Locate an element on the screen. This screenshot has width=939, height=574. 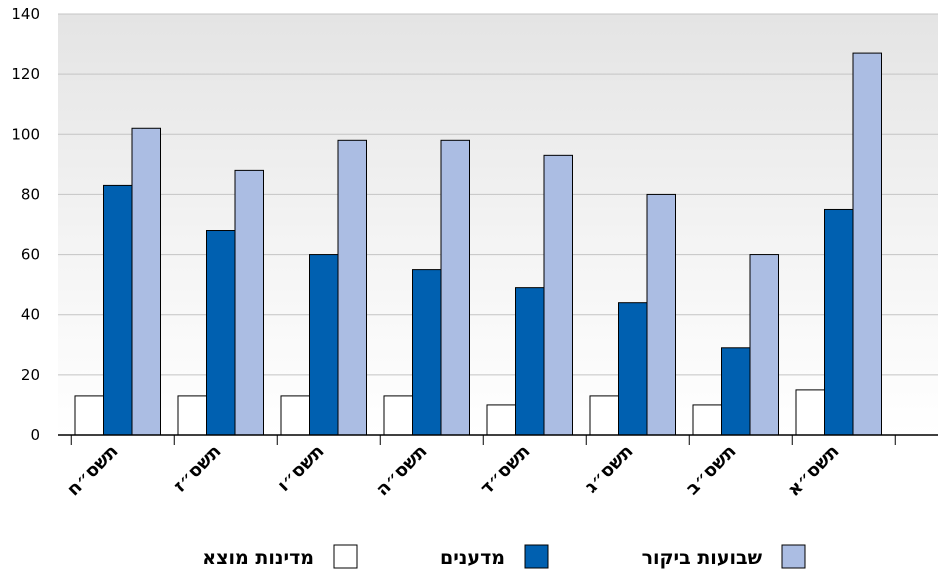
y-tick-label: 0 is located at coordinates (35, 435).